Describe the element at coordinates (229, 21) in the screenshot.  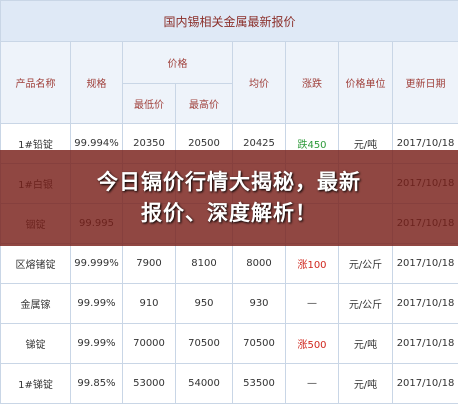
I see `table-title: 国内锡相关金属最新报价` at that location.